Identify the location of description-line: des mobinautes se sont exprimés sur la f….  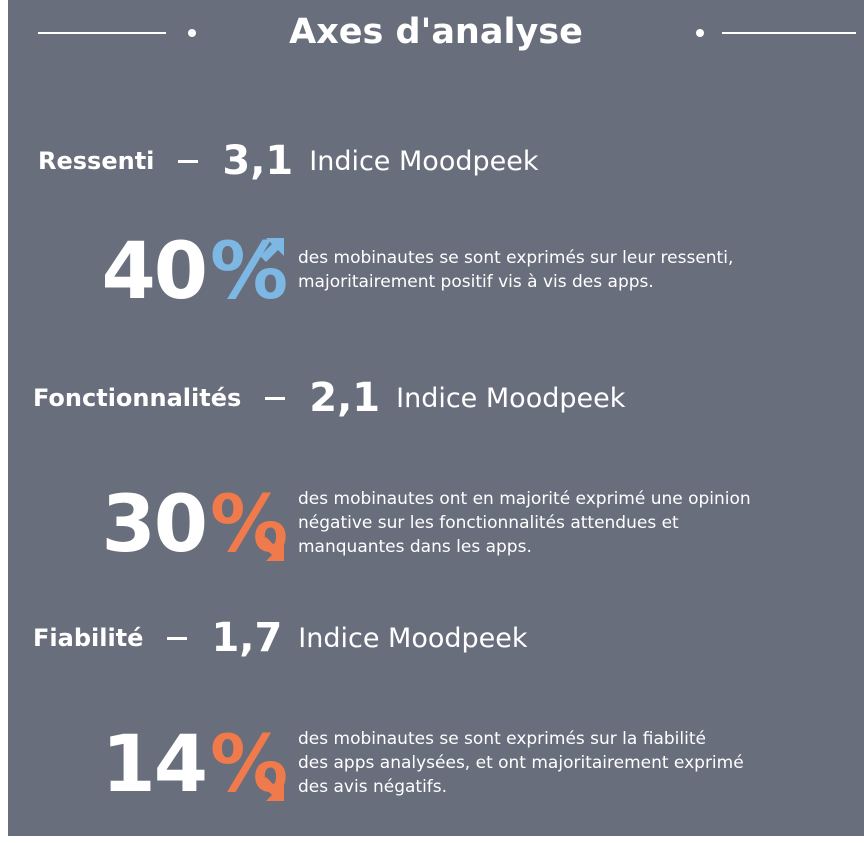
(502, 739).